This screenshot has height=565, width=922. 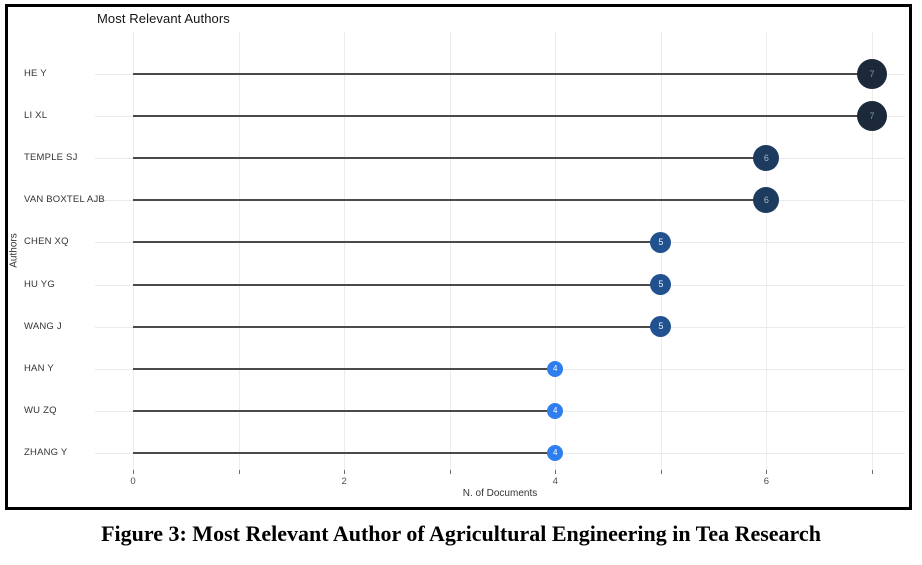 I want to click on chart-title: Most Relevant Authors, so click(x=163, y=18).